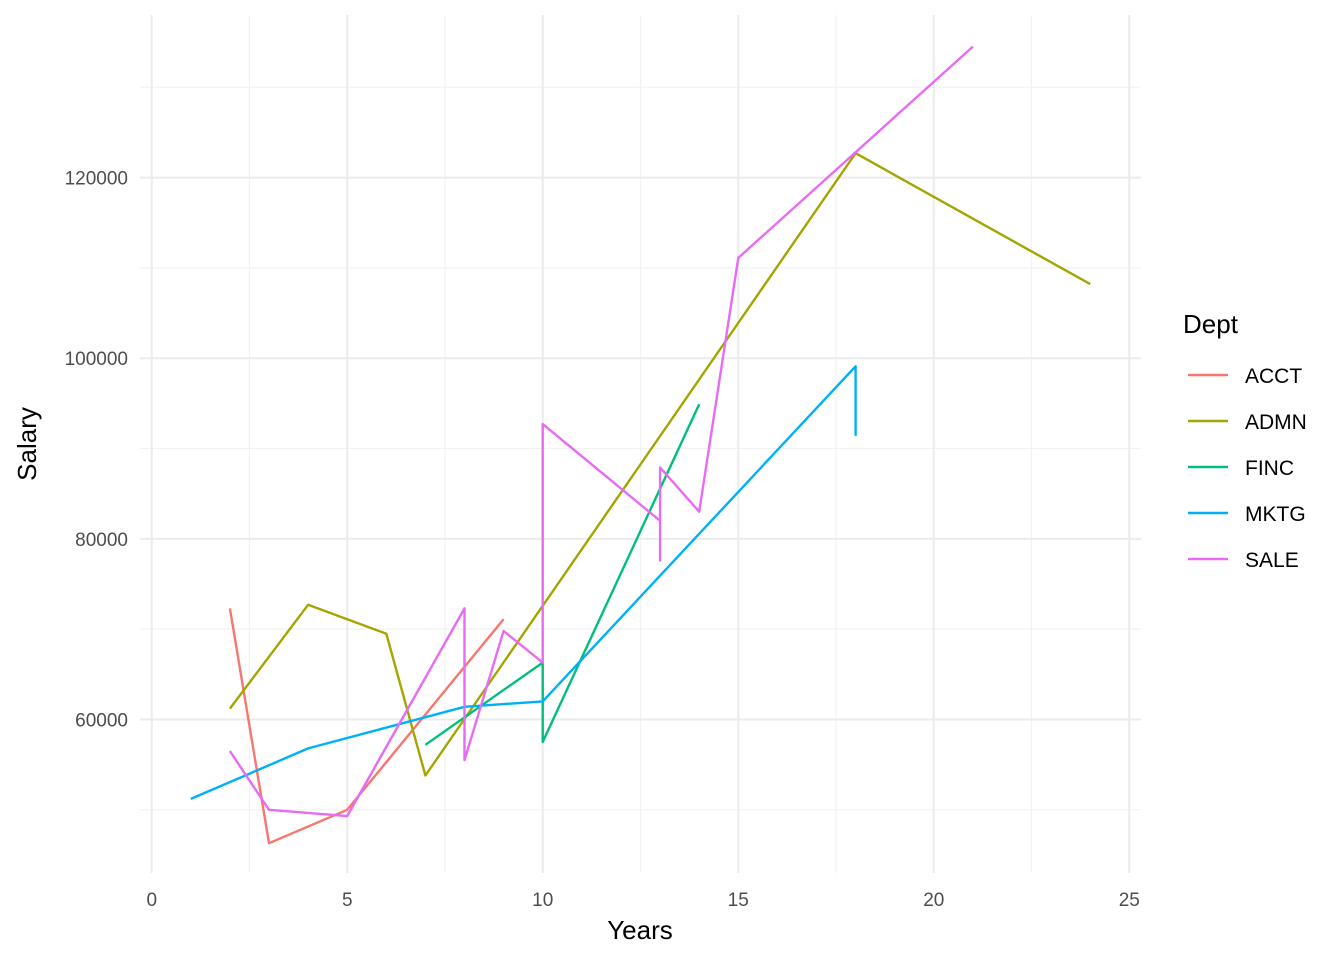  I want to click on legend-label-mktg: MKTG, so click(1275, 514).